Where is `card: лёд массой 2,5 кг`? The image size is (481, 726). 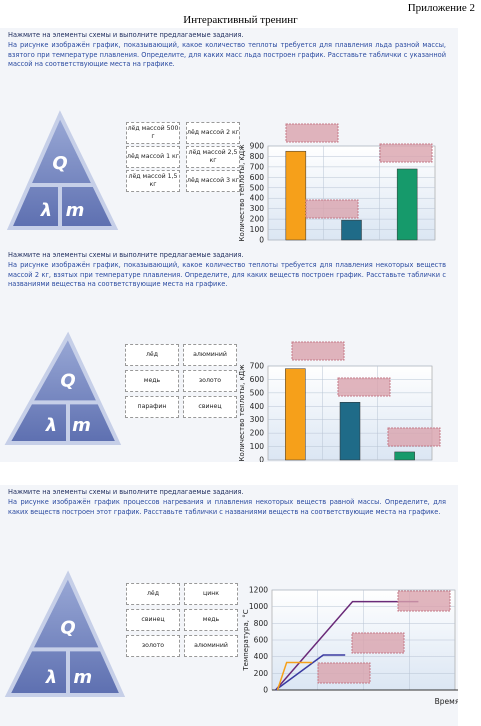 card: лёд массой 2,5 кг is located at coordinates (213, 157).